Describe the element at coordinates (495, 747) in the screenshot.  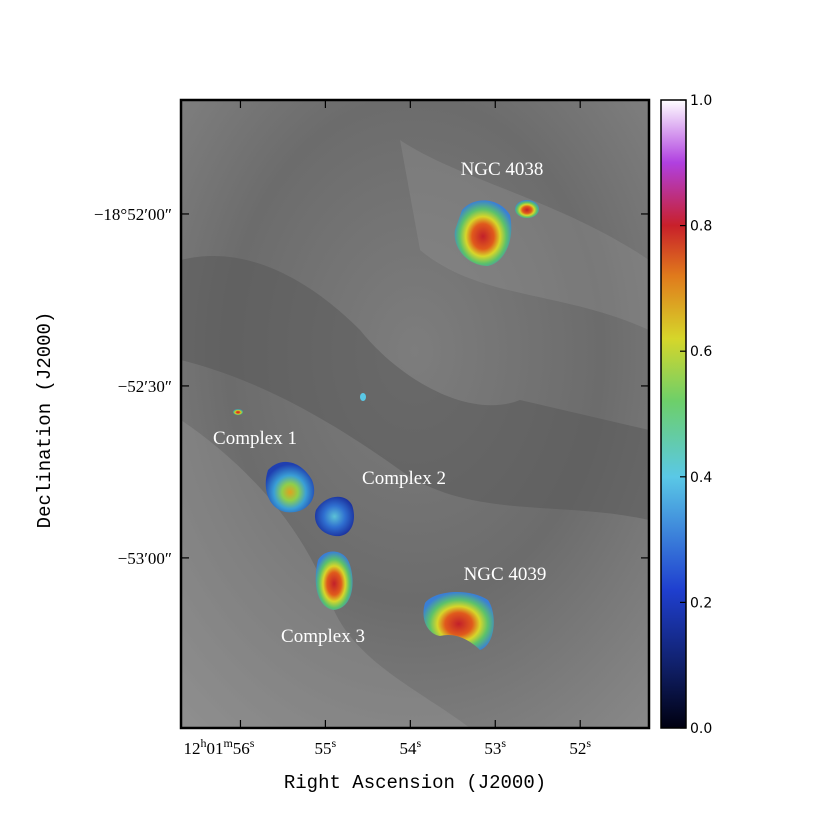
I see `x-tick-label: 53s` at that location.